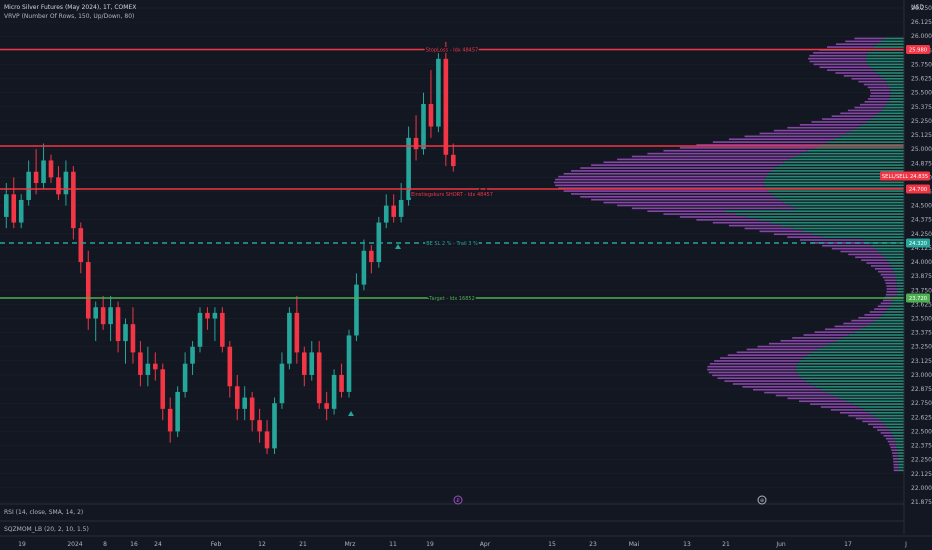 Image resolution: width=932 pixels, height=550 pixels. I want to click on dividend-icon: ₽, so click(458, 500).